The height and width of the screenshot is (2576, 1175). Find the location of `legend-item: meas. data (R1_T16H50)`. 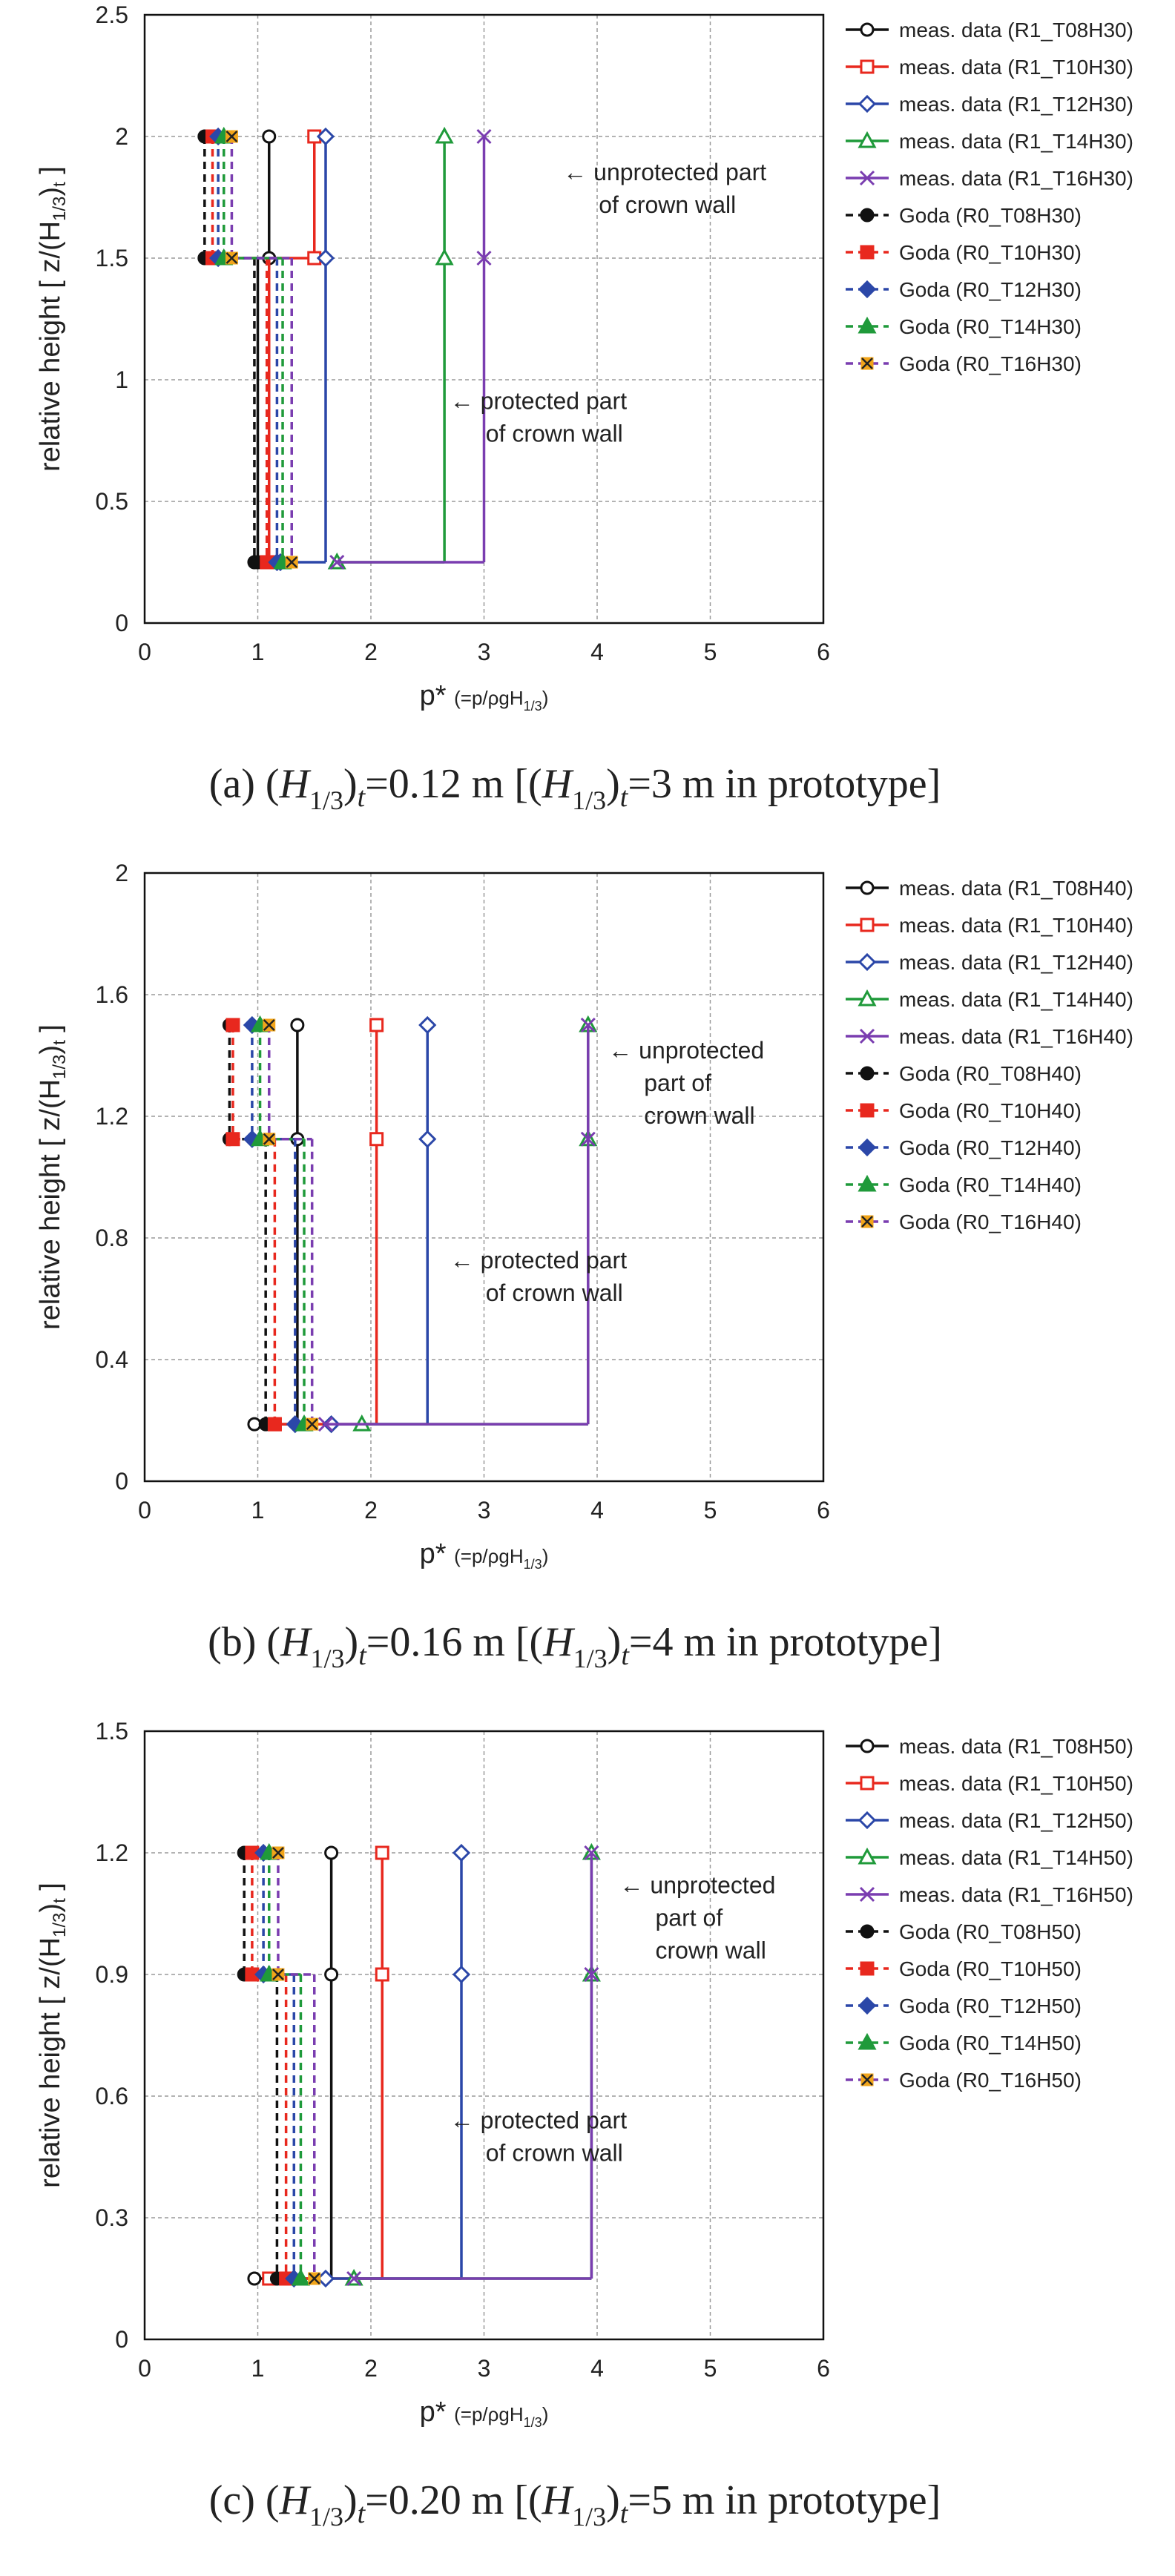

legend-item: meas. data (R1_T16H50) is located at coordinates (989, 1895).